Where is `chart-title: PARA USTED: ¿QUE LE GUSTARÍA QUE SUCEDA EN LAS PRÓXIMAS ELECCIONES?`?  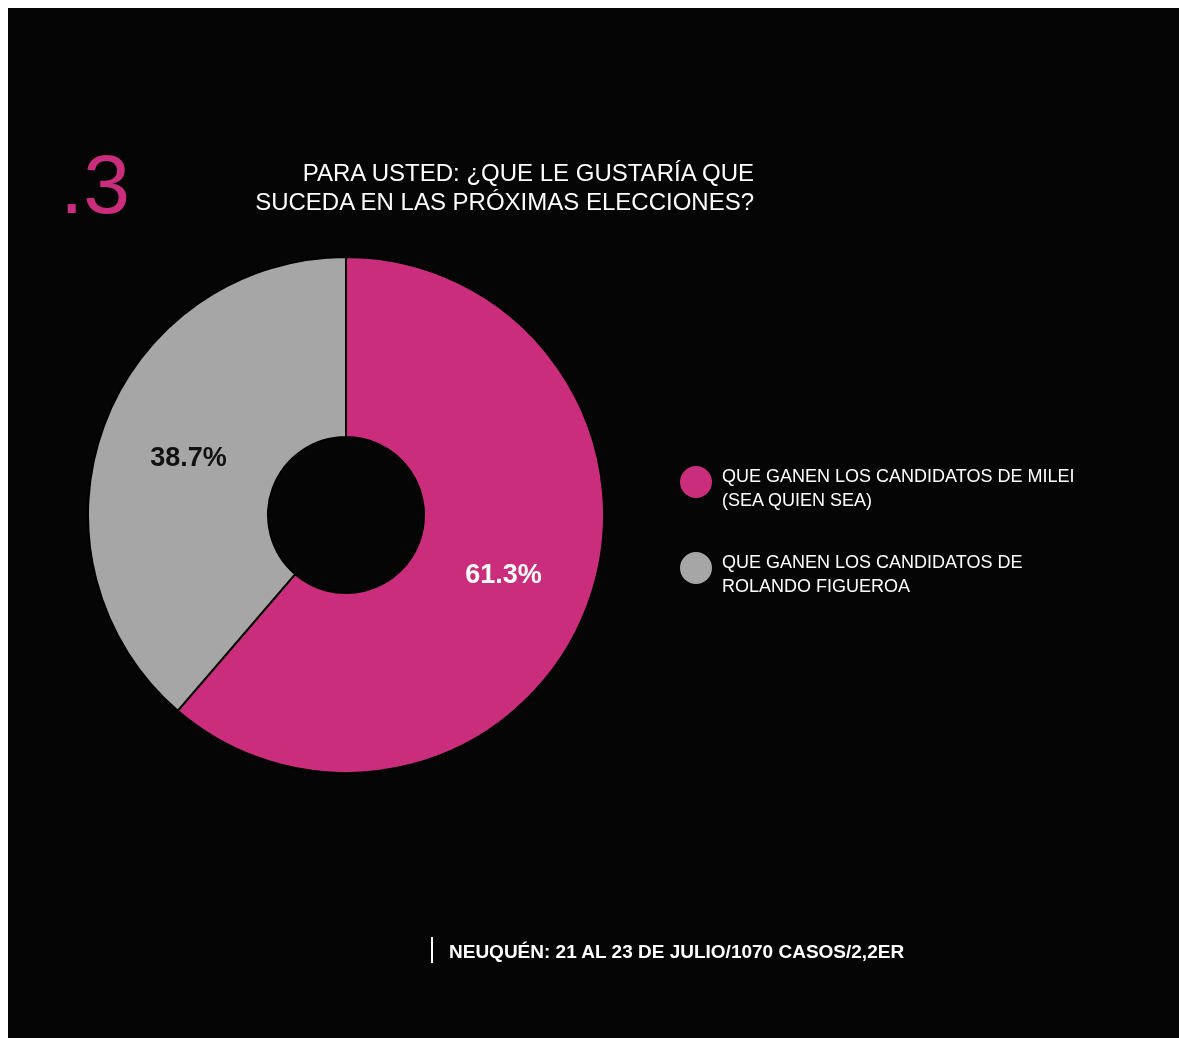
chart-title: PARA USTED: ¿QUE LE GUSTARÍA QUE SUCEDA EN LAS PRÓXIMAS ELECCIONES? is located at coordinates (504, 187).